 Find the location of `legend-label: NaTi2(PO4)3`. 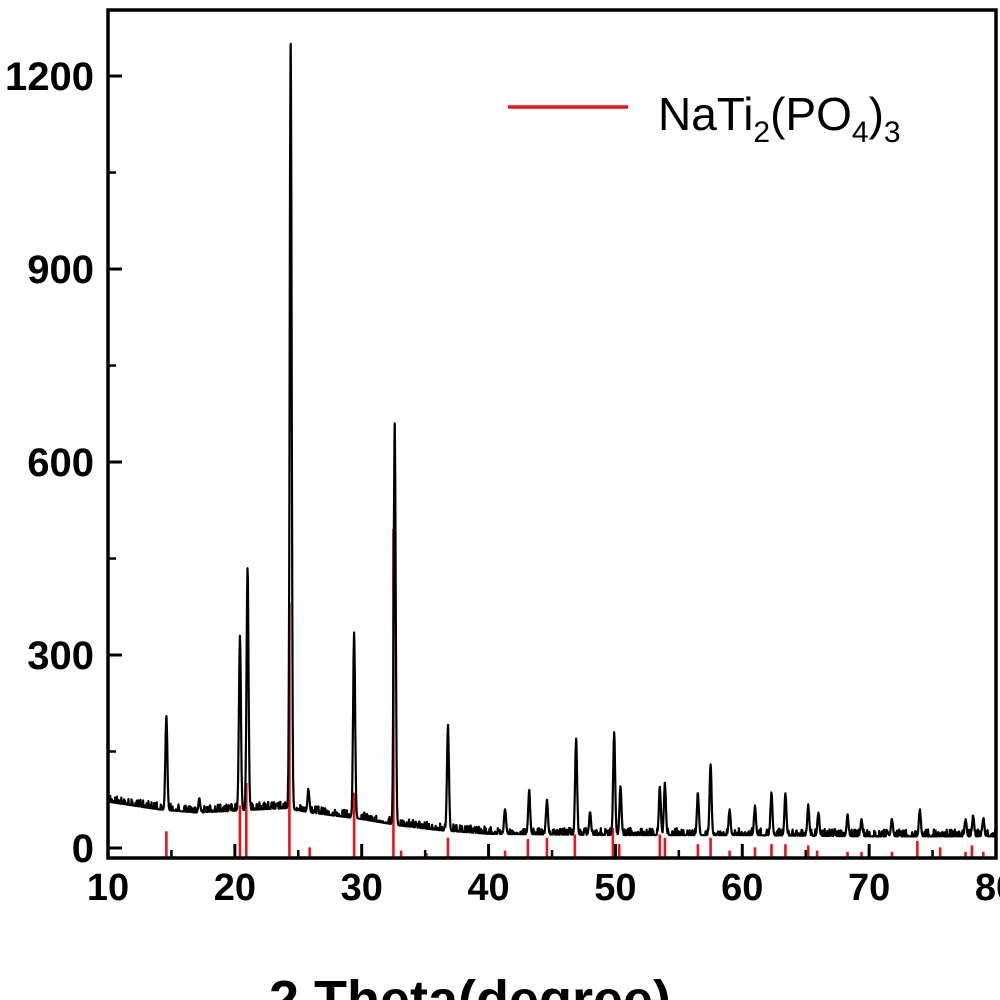

legend-label: NaTi2(PO4)3 is located at coordinates (779, 118).